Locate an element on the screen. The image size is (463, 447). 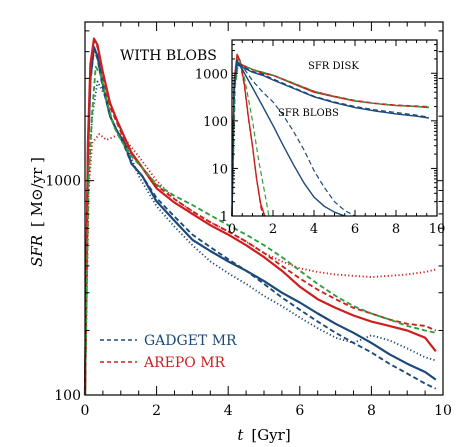
main-xtick-label: 2 is located at coordinates (156, 411).